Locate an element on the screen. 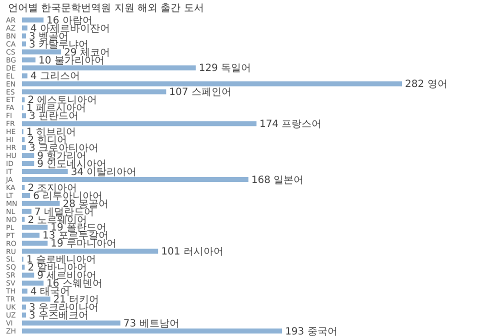  data-label: 282 영어 is located at coordinates (426, 84).